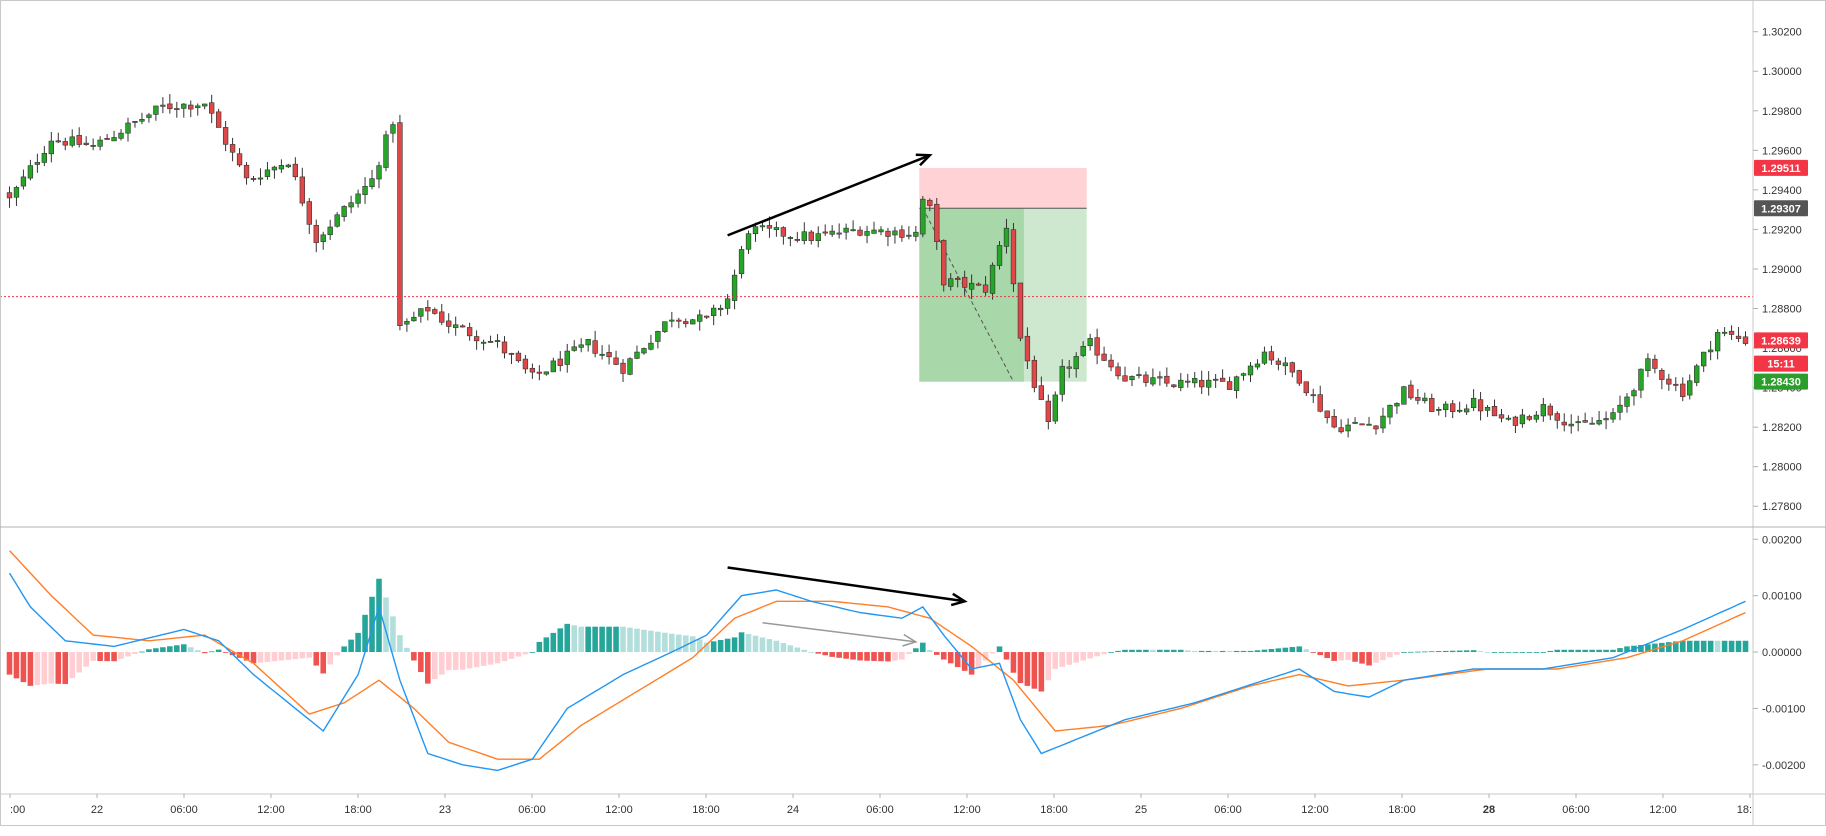 Image resolution: width=1826 pixels, height=836 pixels. What do you see at coordinates (1782, 33) in the screenshot?
I see `price-tick-label: 1.30200` at bounding box center [1782, 33].